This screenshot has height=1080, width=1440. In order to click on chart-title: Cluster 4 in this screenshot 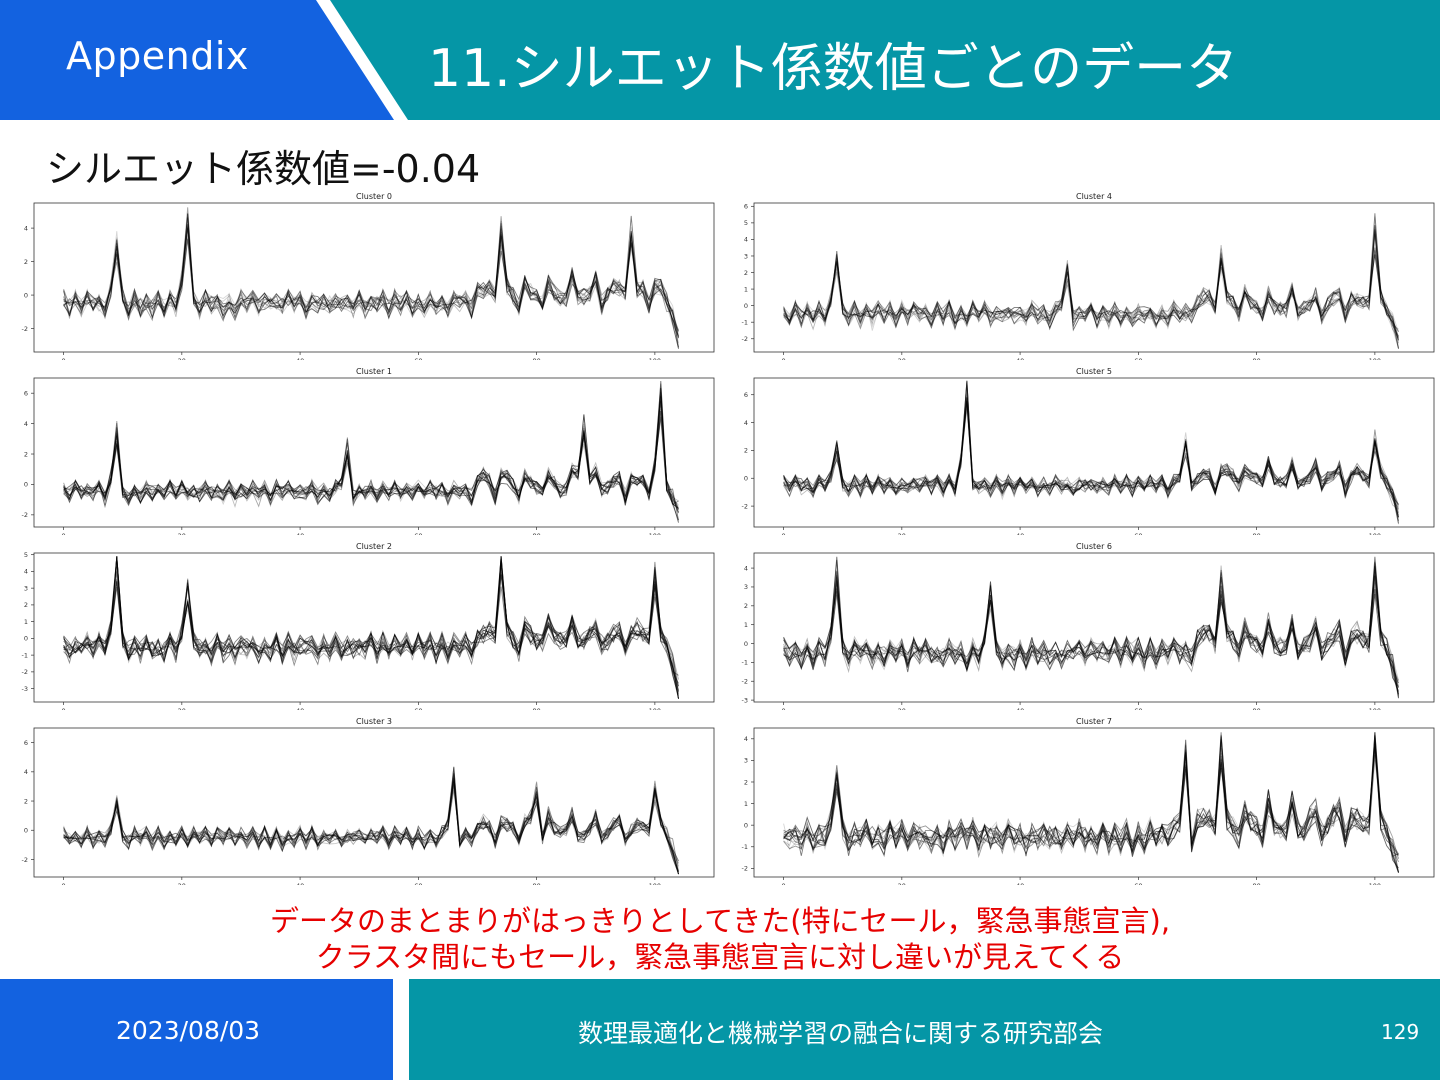, I will do `click(1094, 196)`.